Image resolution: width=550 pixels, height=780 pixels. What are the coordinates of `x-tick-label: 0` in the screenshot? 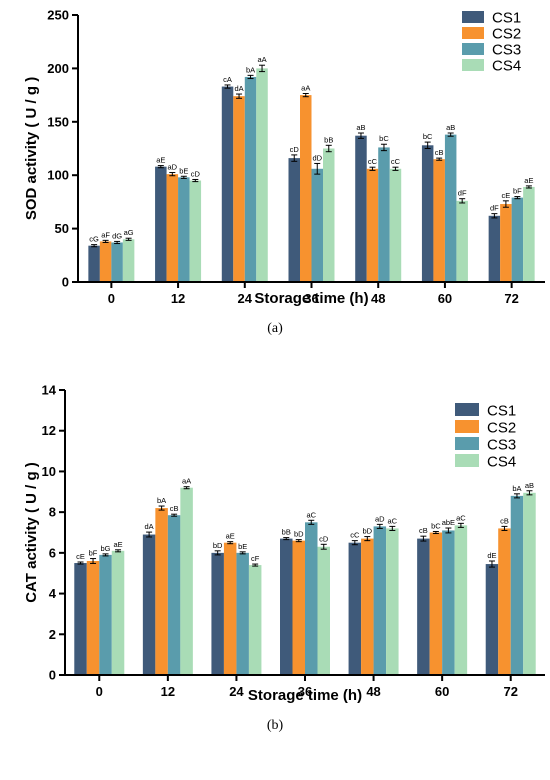 It's located at (99, 691).